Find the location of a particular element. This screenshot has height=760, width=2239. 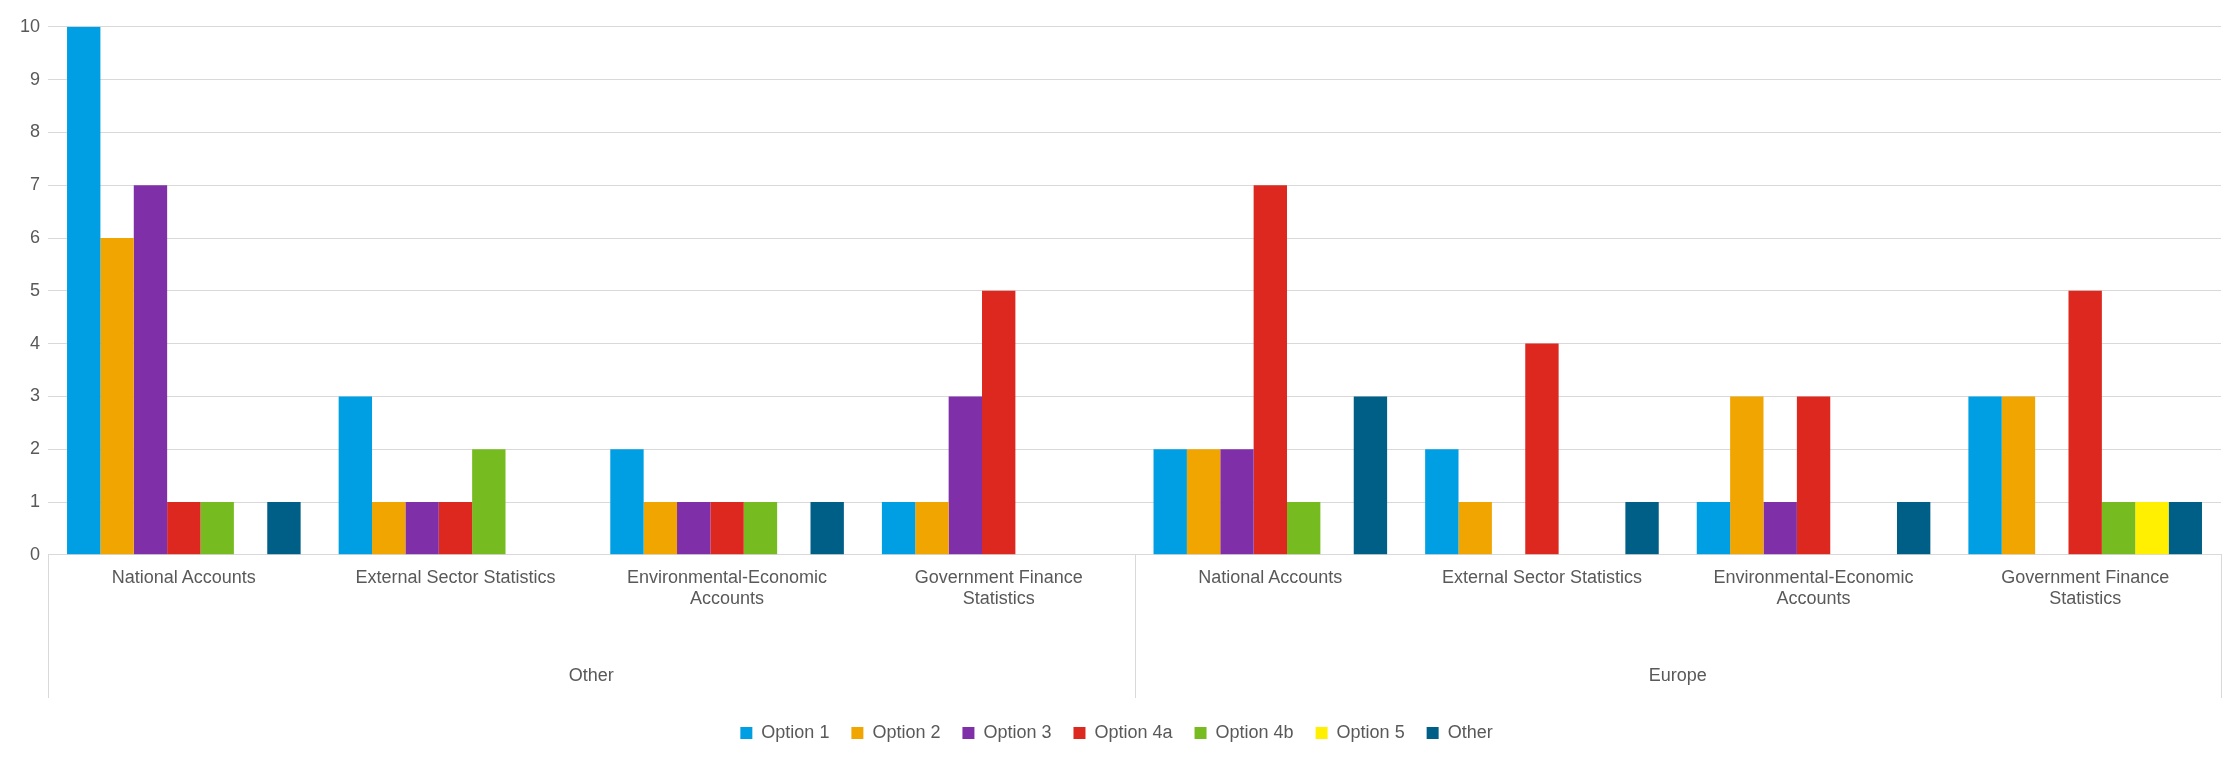

y-tick-label: 9 is located at coordinates (35, 78).